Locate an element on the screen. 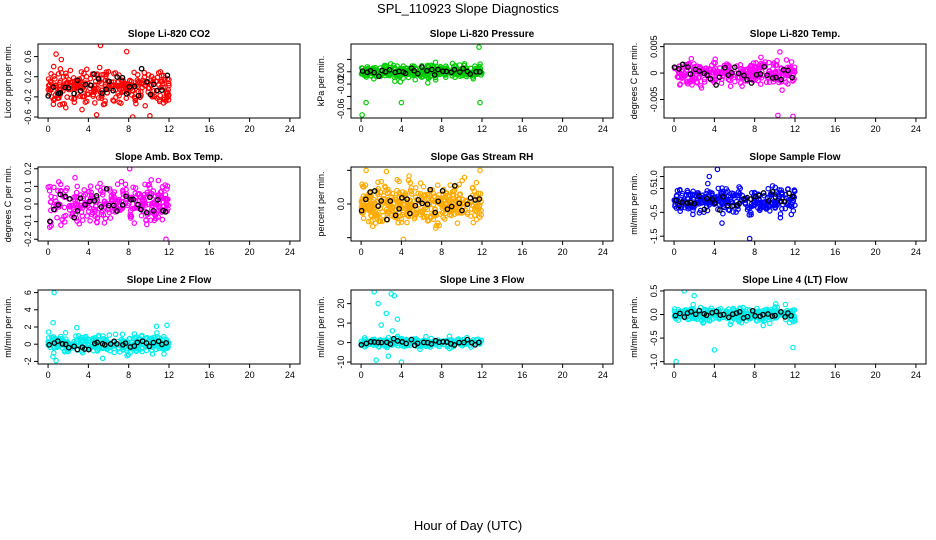 The width and height of the screenshot is (936, 540). panel-title: Slope Sample Flow is located at coordinates (794, 157).